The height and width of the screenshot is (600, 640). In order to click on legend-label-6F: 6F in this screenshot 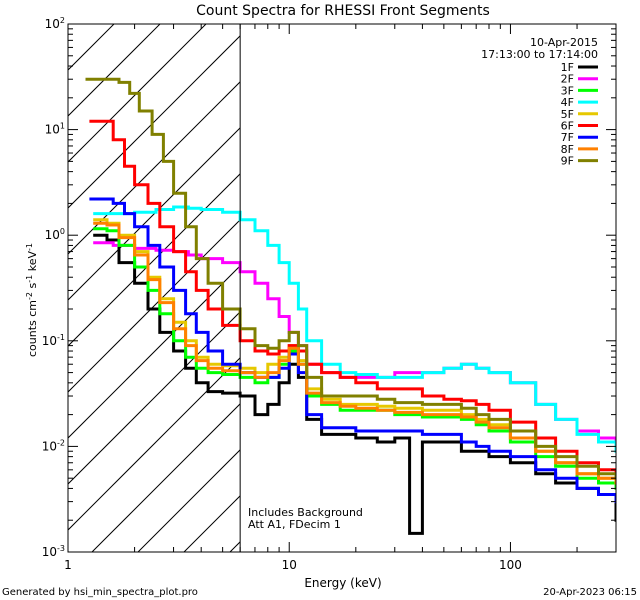, I will do `click(567, 126)`.